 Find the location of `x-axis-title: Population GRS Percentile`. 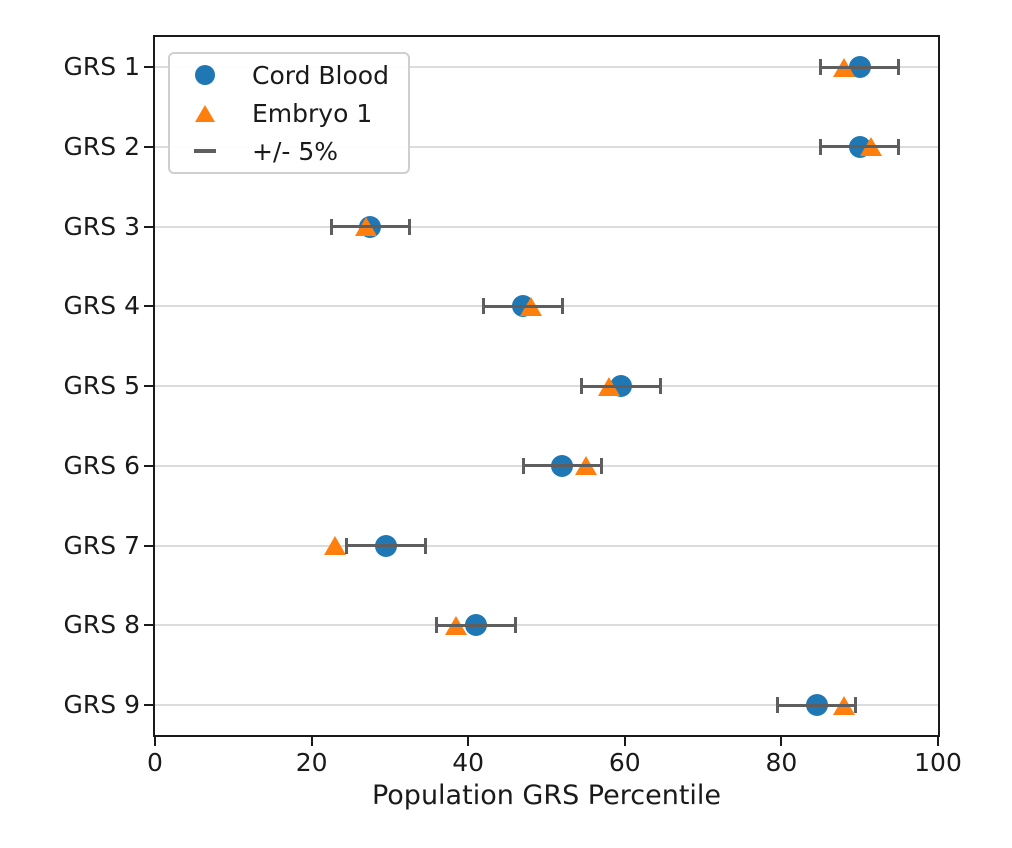

x-axis-title: Population GRS Percentile is located at coordinates (546, 795).